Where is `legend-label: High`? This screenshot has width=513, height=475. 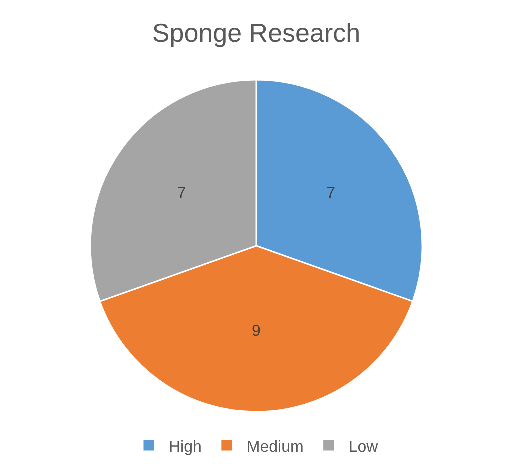 legend-label: High is located at coordinates (185, 447).